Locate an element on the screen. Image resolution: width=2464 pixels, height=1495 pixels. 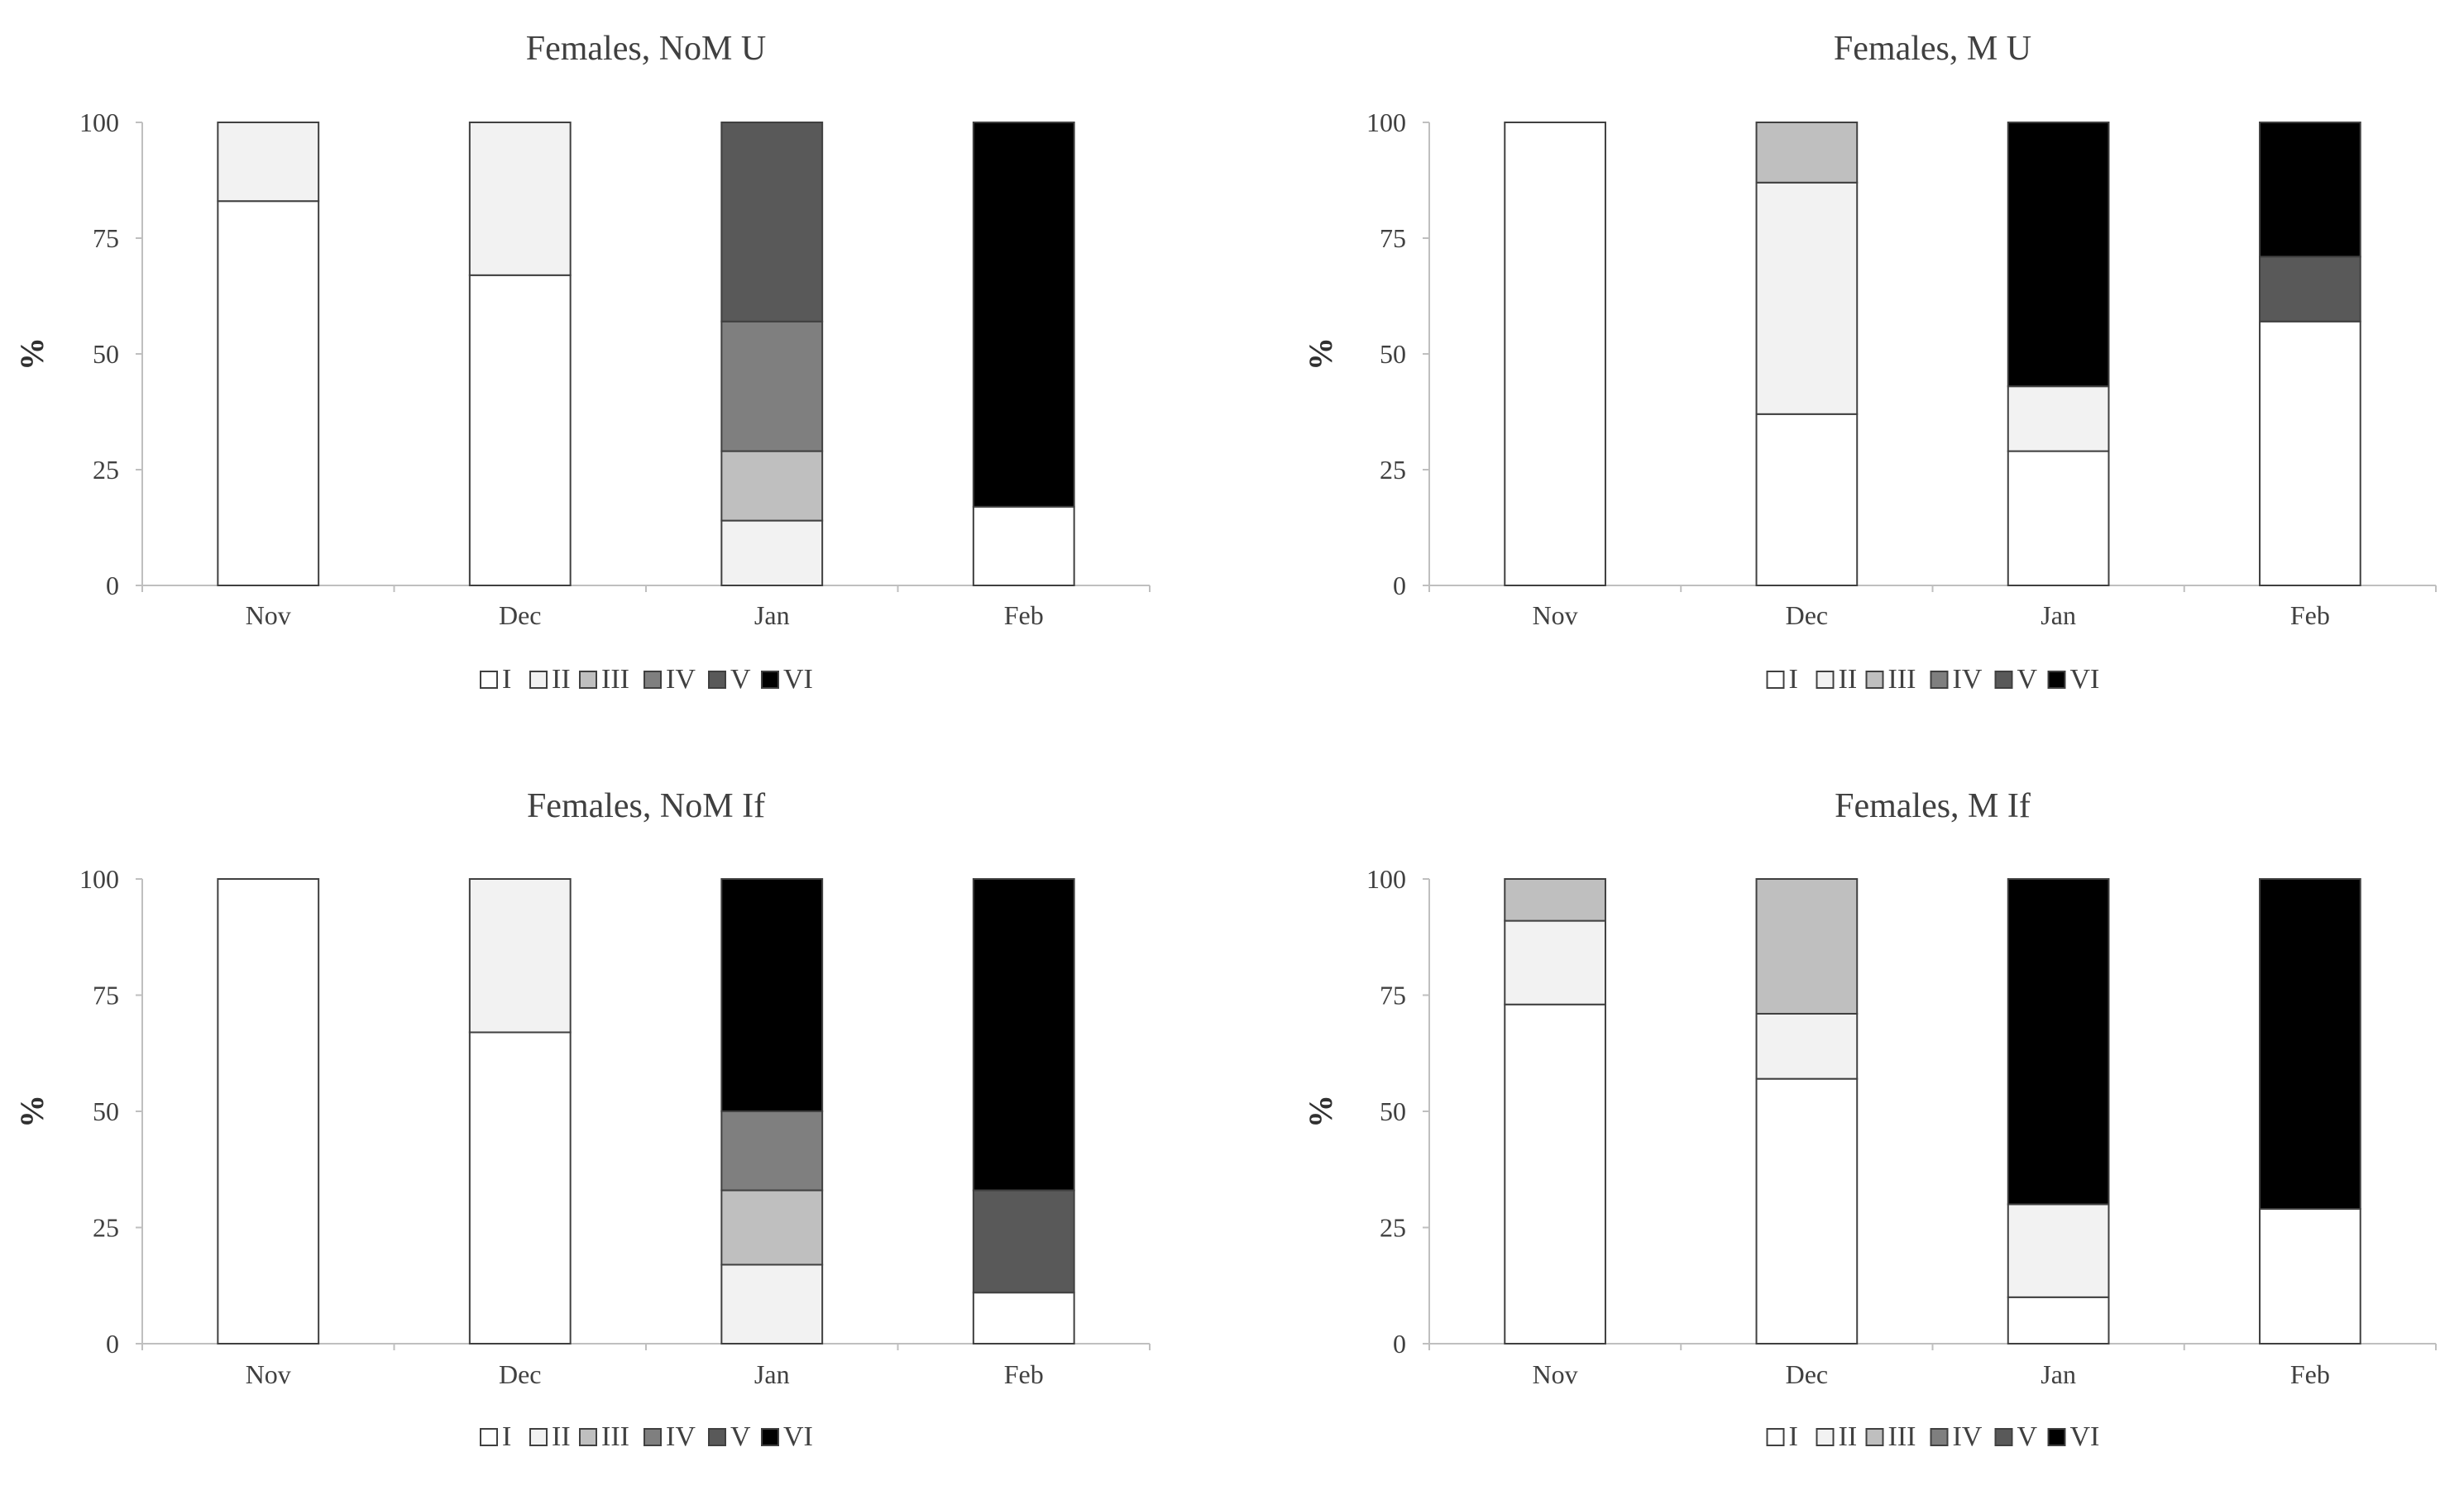
bar-segment-jan-vi is located at coordinates (2058, 1042).